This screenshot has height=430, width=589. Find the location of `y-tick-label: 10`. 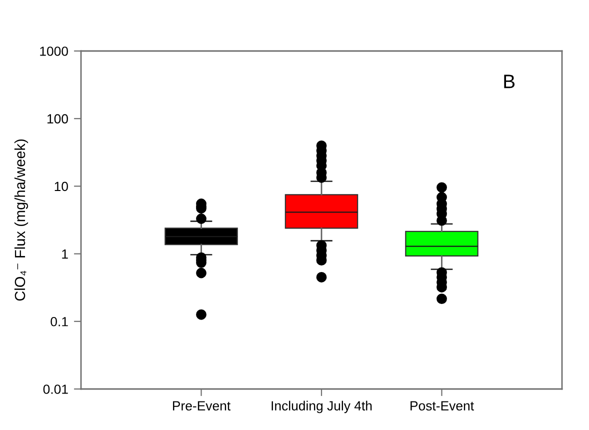

y-tick-label: 10 is located at coordinates (61, 187).